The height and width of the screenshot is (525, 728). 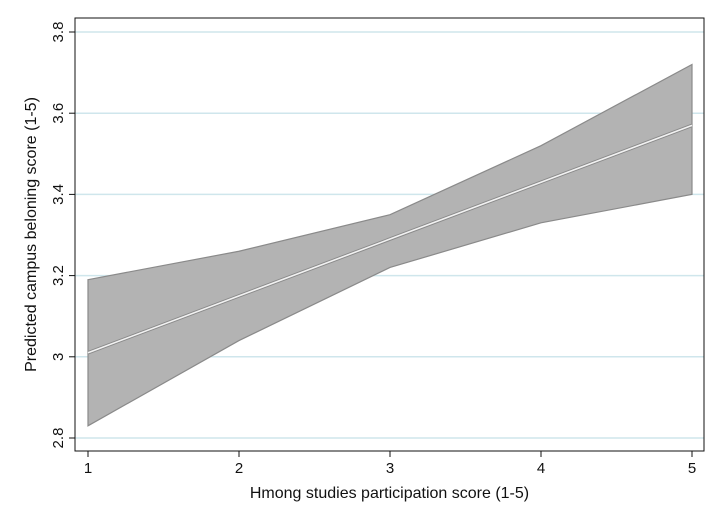 What do you see at coordinates (31, 234) in the screenshot?
I see `y-axis-title: Predicted campus beloning score (1-5)` at bounding box center [31, 234].